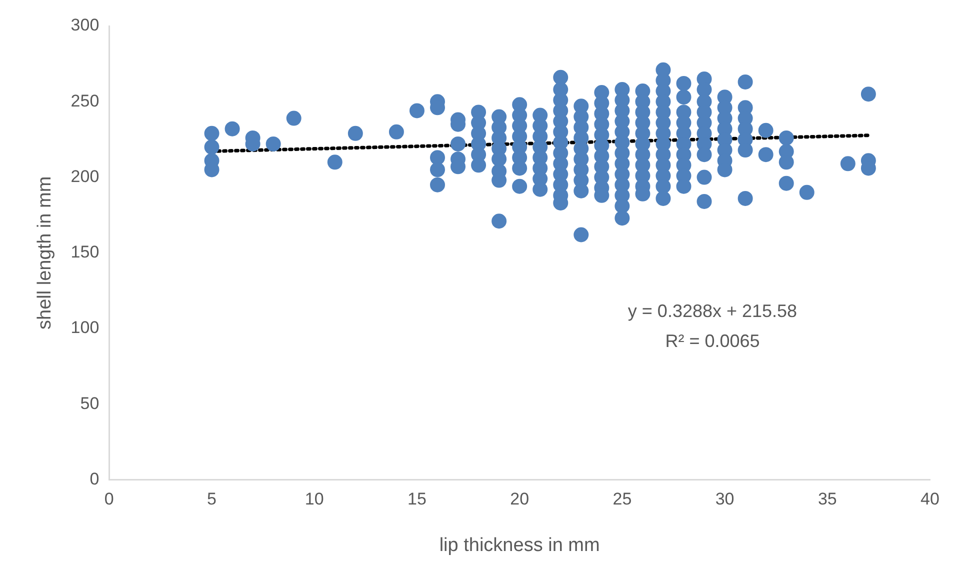 This screenshot has width=958, height=581. What do you see at coordinates (85, 25) in the screenshot?
I see `y-tick-label: 300` at bounding box center [85, 25].